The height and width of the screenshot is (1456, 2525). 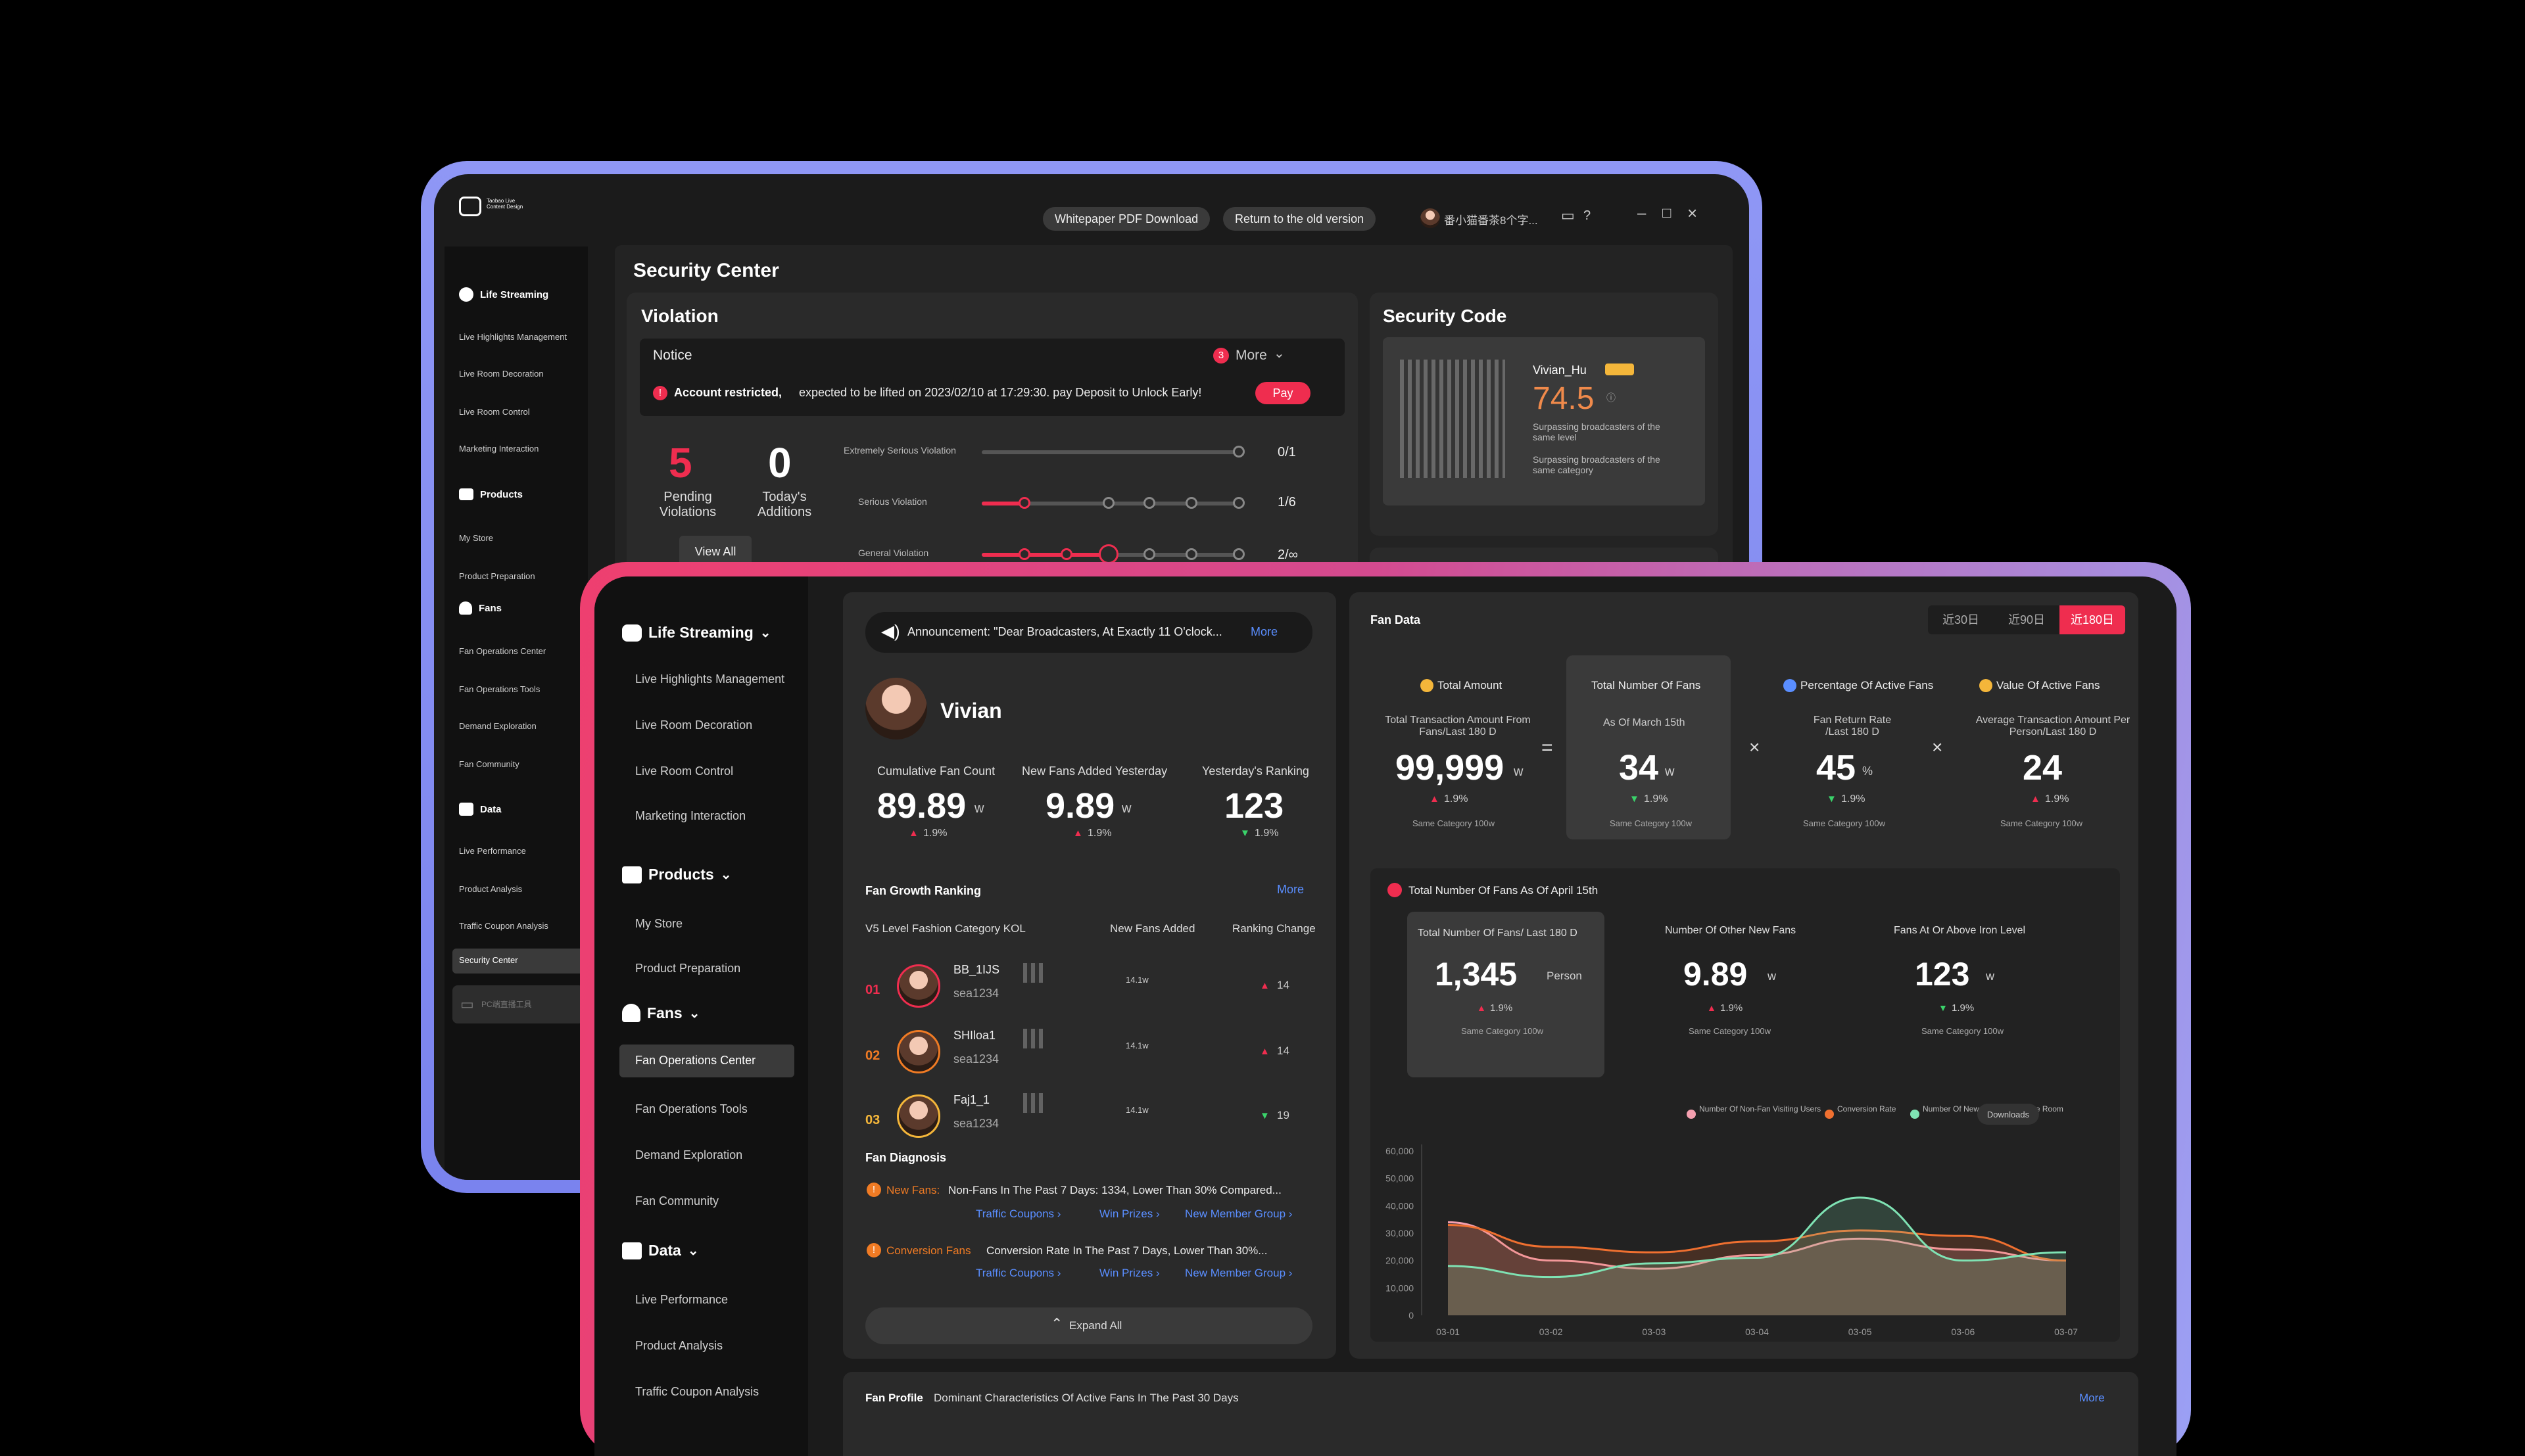 What do you see at coordinates (2092, 619) in the screenshot?
I see `tab-180-days: 近180日` at bounding box center [2092, 619].